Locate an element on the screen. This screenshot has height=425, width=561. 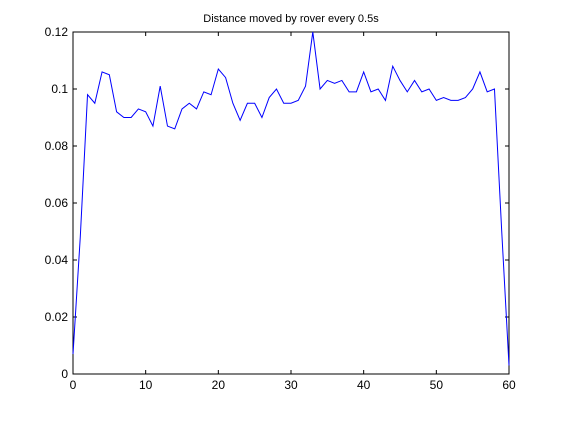
y-tick-label: 0 is located at coordinates (64, 374).